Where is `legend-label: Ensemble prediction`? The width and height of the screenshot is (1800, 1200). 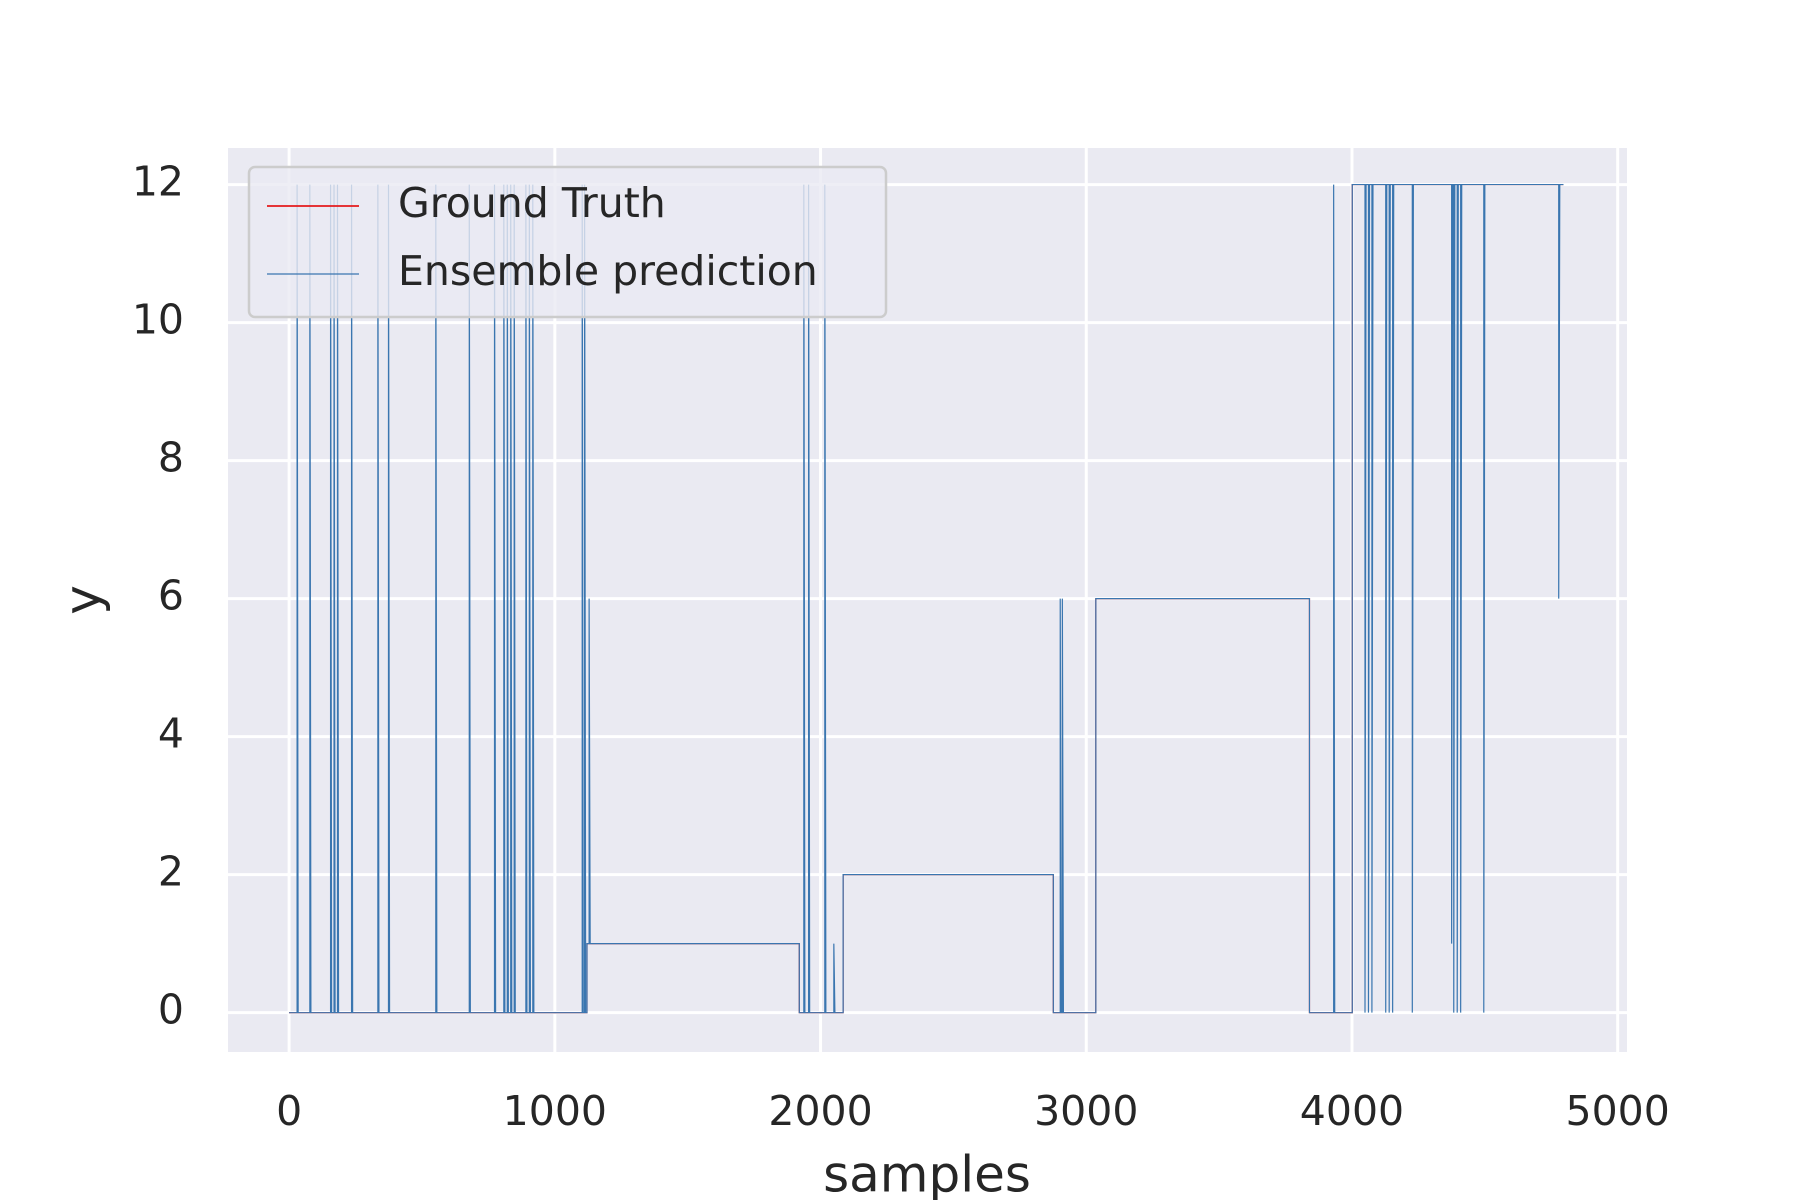
legend-label: Ensemble prediction is located at coordinates (608, 271).